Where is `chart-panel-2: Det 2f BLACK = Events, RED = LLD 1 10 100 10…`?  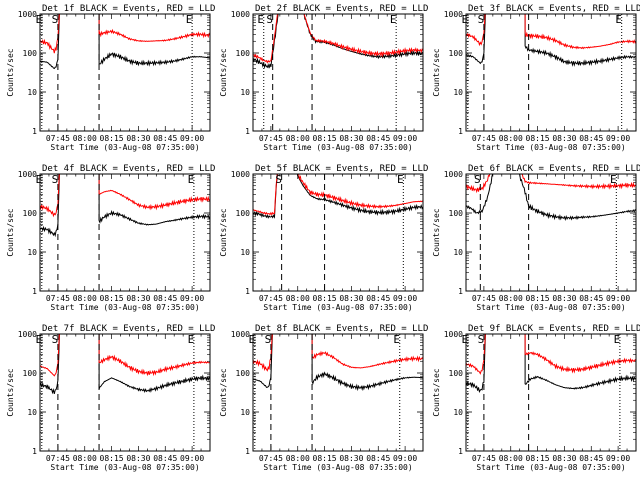 chart-panel-2: Det 2f BLACK = Events, RED = LLD 1 10 100 10… is located at coordinates (323, 78).